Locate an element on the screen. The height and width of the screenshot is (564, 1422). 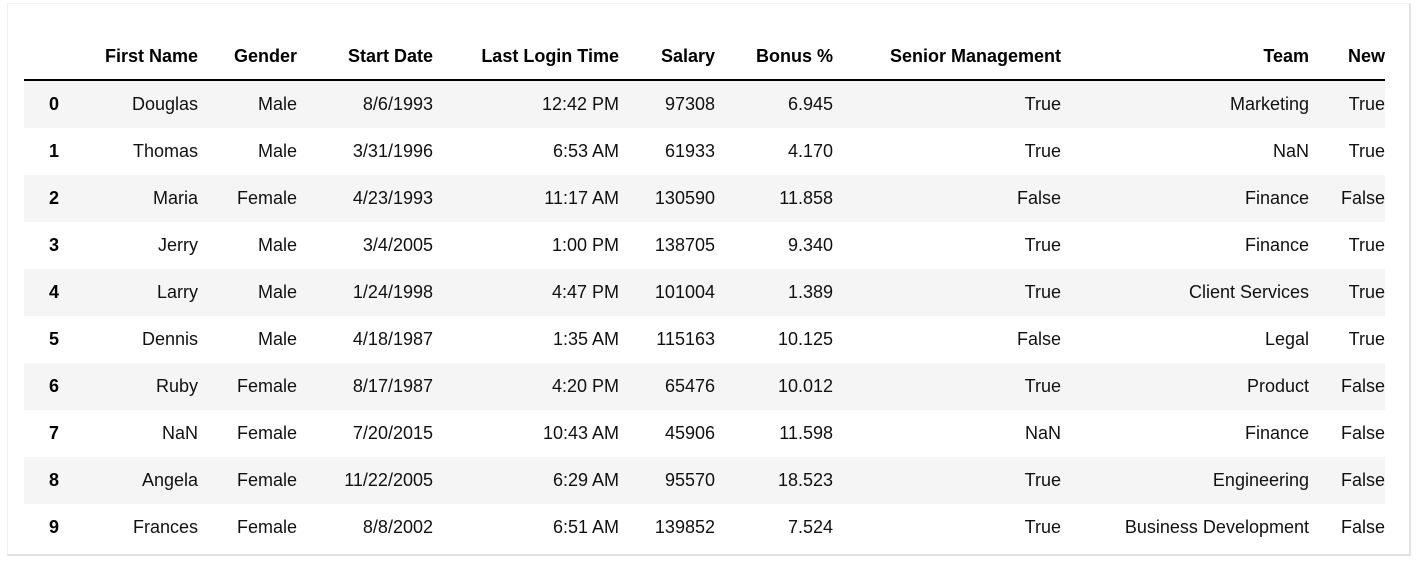
cell-bonus: 18.523 is located at coordinates (805, 480).